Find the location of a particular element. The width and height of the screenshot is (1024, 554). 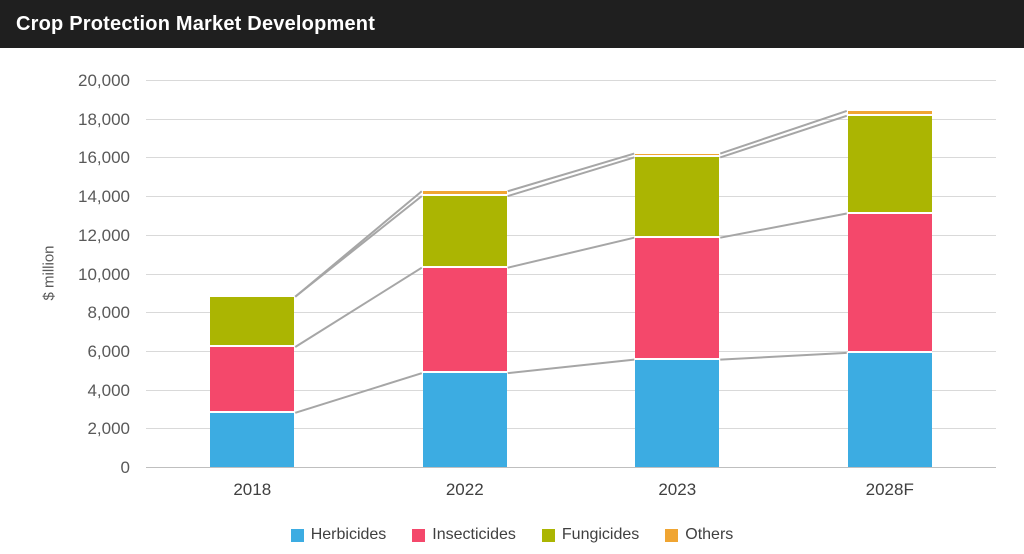

x-axis-label-2023: 2023 is located at coordinates (677, 489).